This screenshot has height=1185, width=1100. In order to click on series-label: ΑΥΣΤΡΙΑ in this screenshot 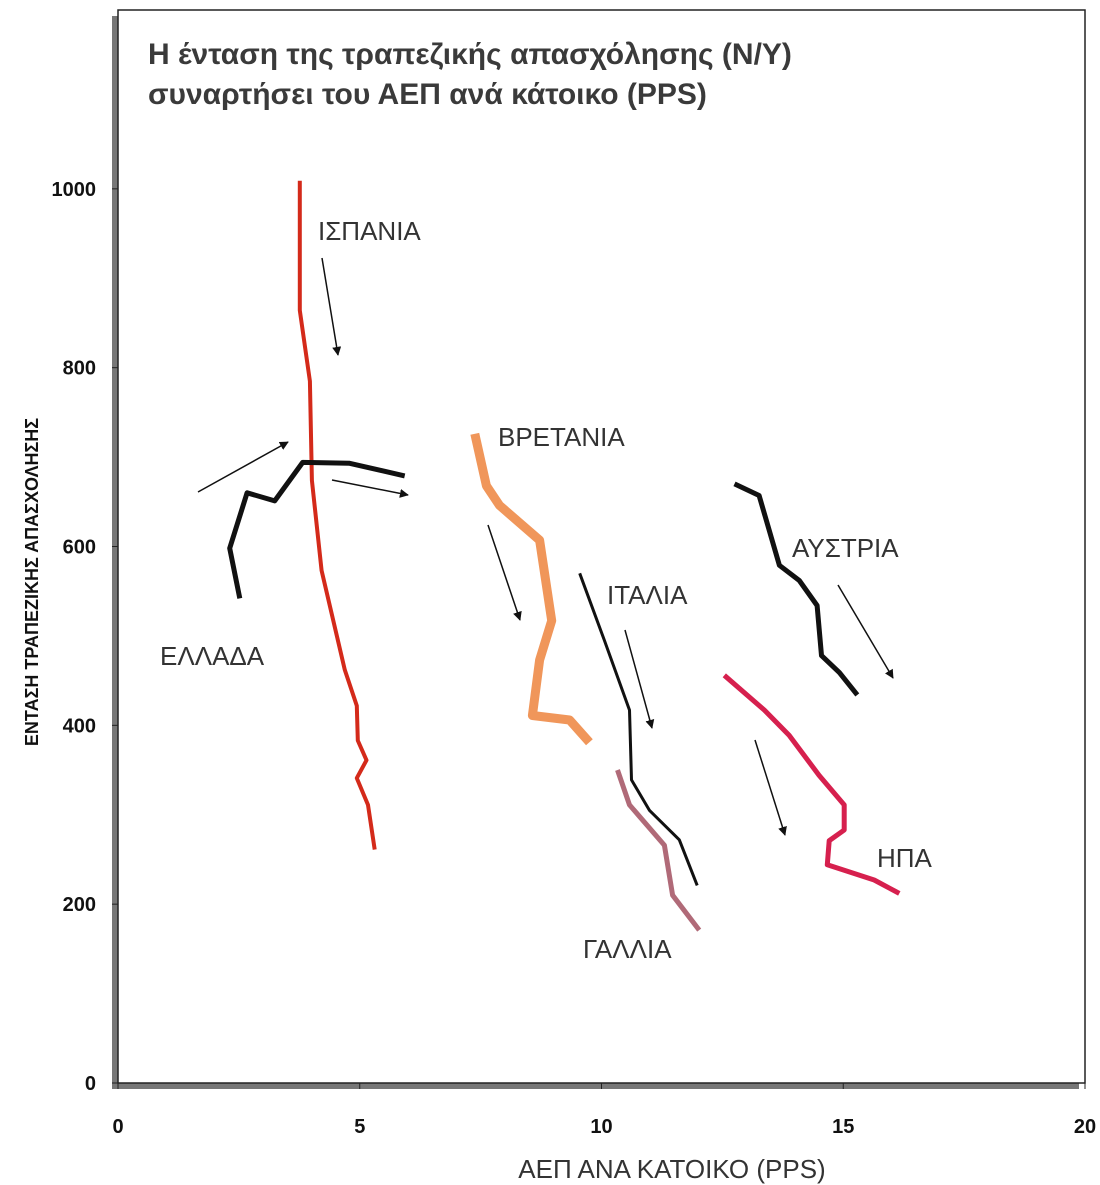, I will do `click(845, 548)`.